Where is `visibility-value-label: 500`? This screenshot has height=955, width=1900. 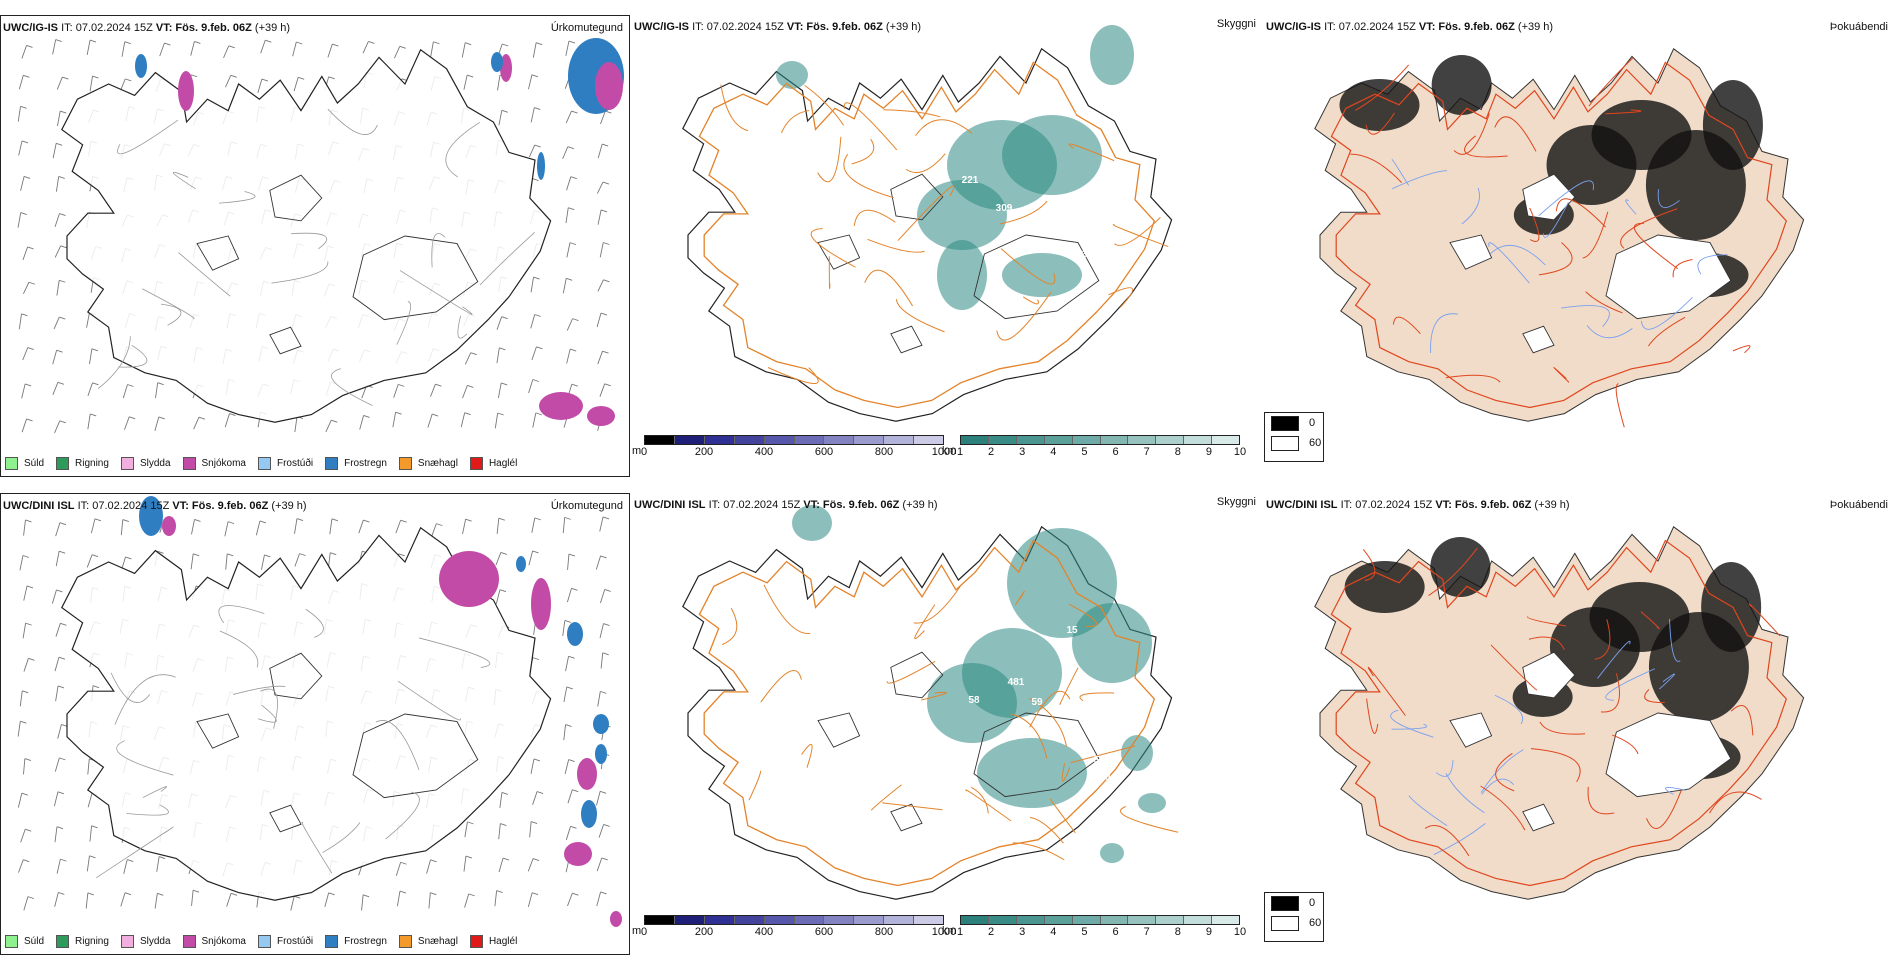
visibility-value-label: 500 is located at coordinates (1102, 760).